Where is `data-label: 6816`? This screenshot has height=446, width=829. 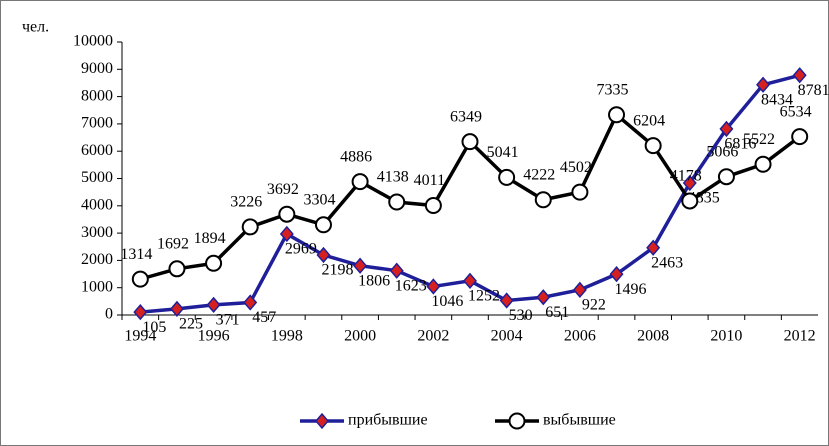 data-label: 6816 is located at coordinates (740, 144).